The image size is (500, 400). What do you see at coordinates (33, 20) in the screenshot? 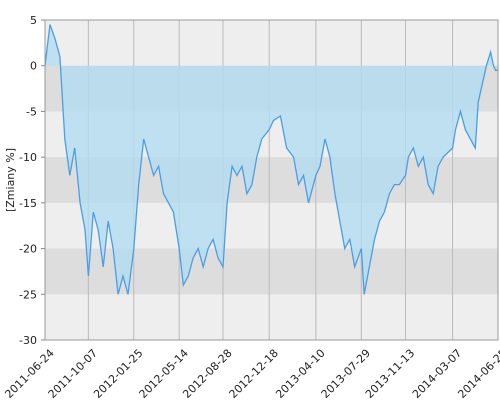
I see `y-tick-label: 5` at bounding box center [33, 20].